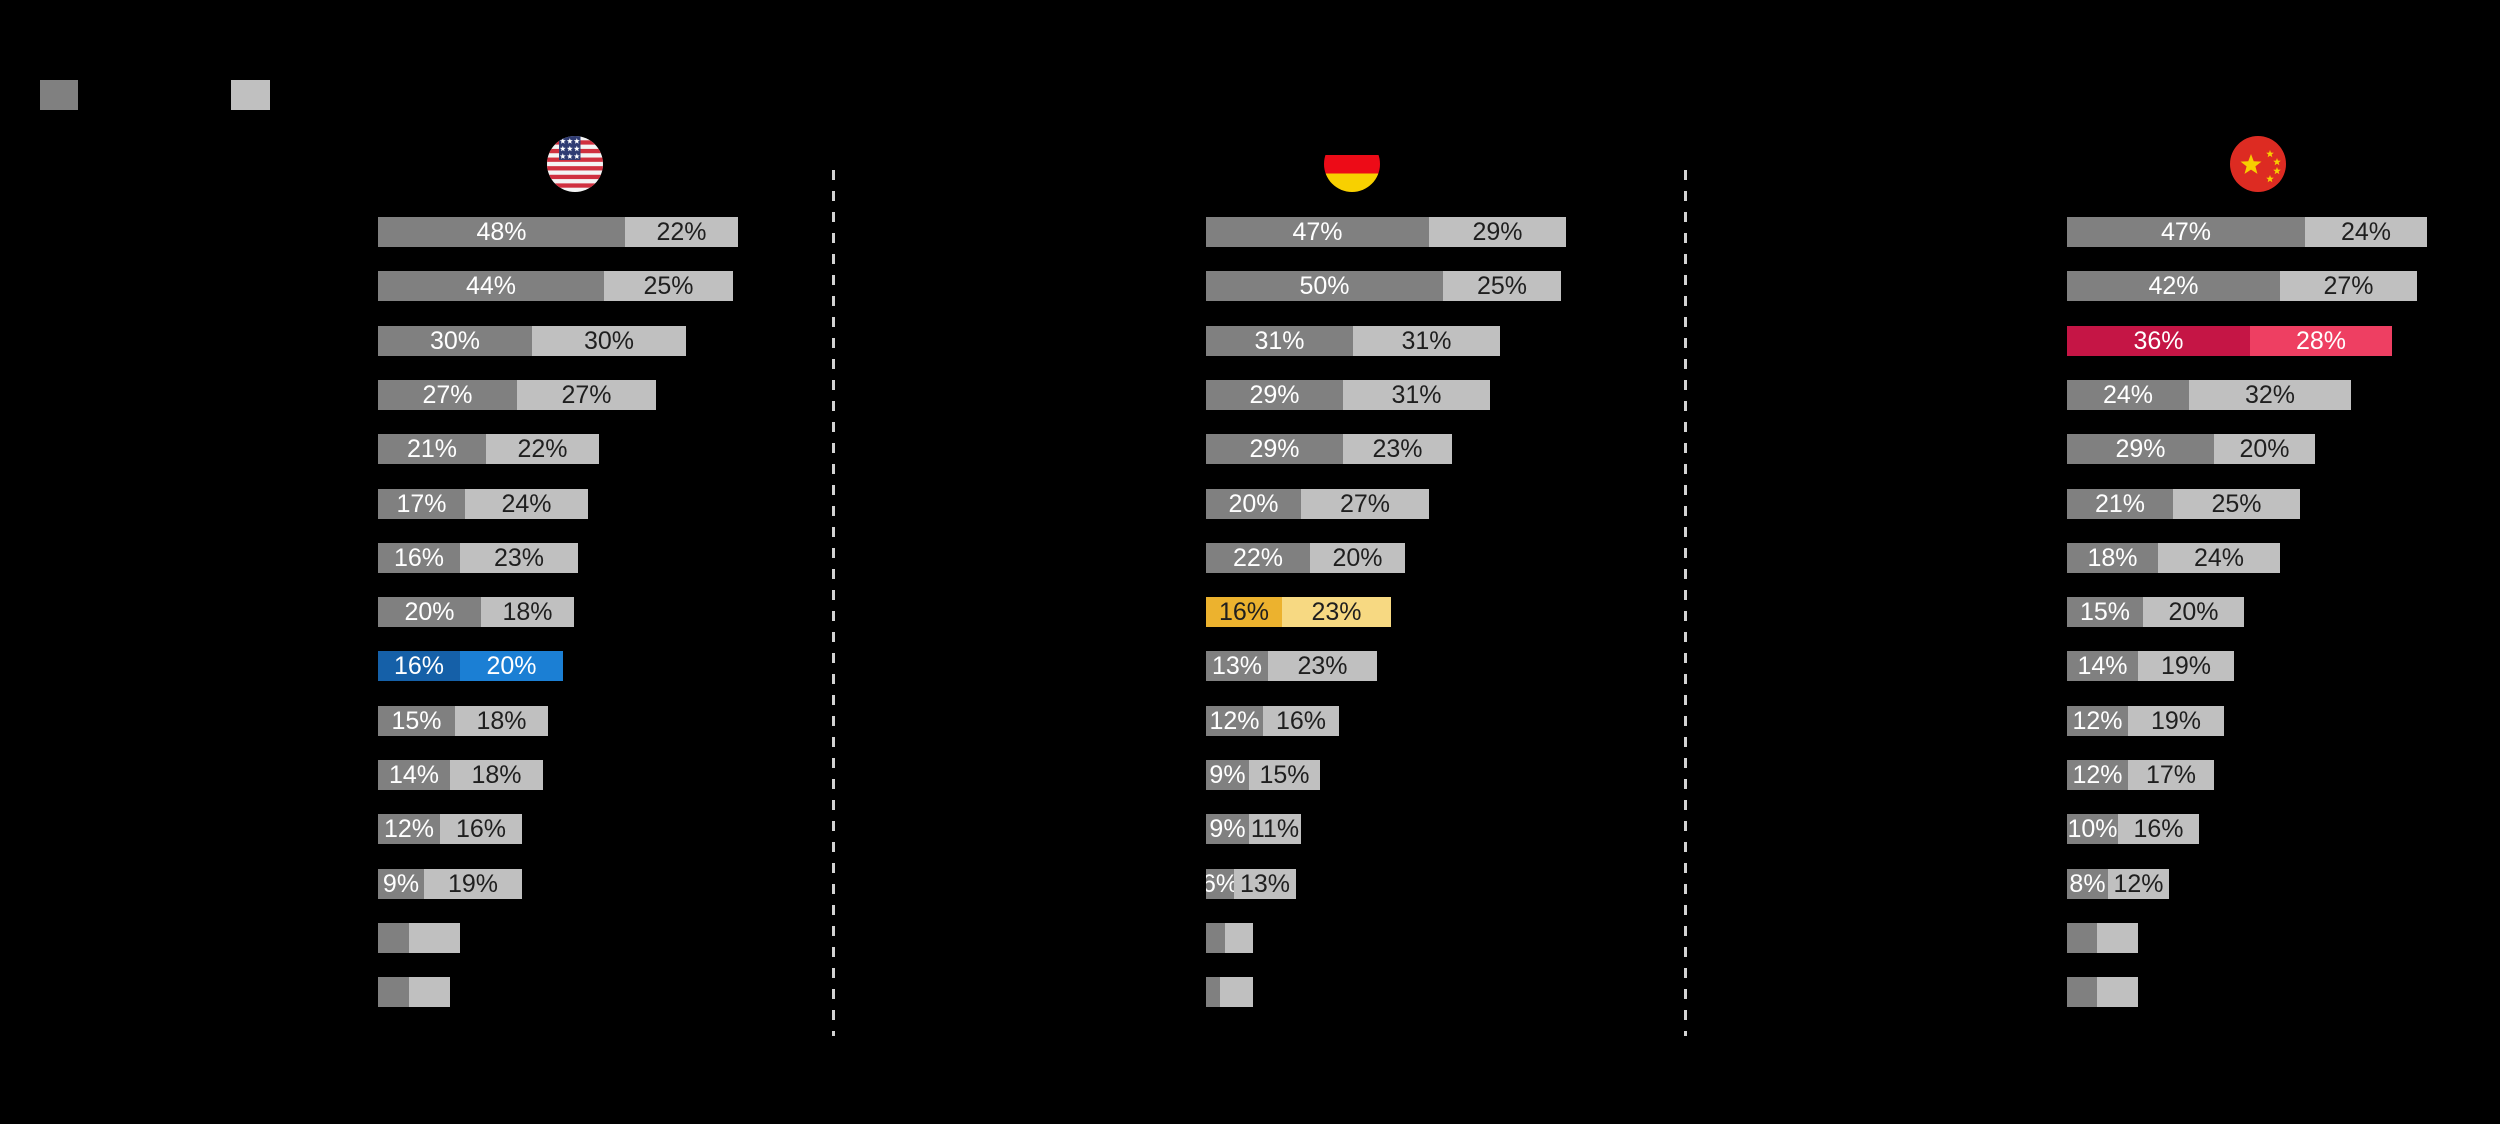 The height and width of the screenshot is (1124, 2500). I want to click on bar-row: 14% 19%, so click(2150, 666).